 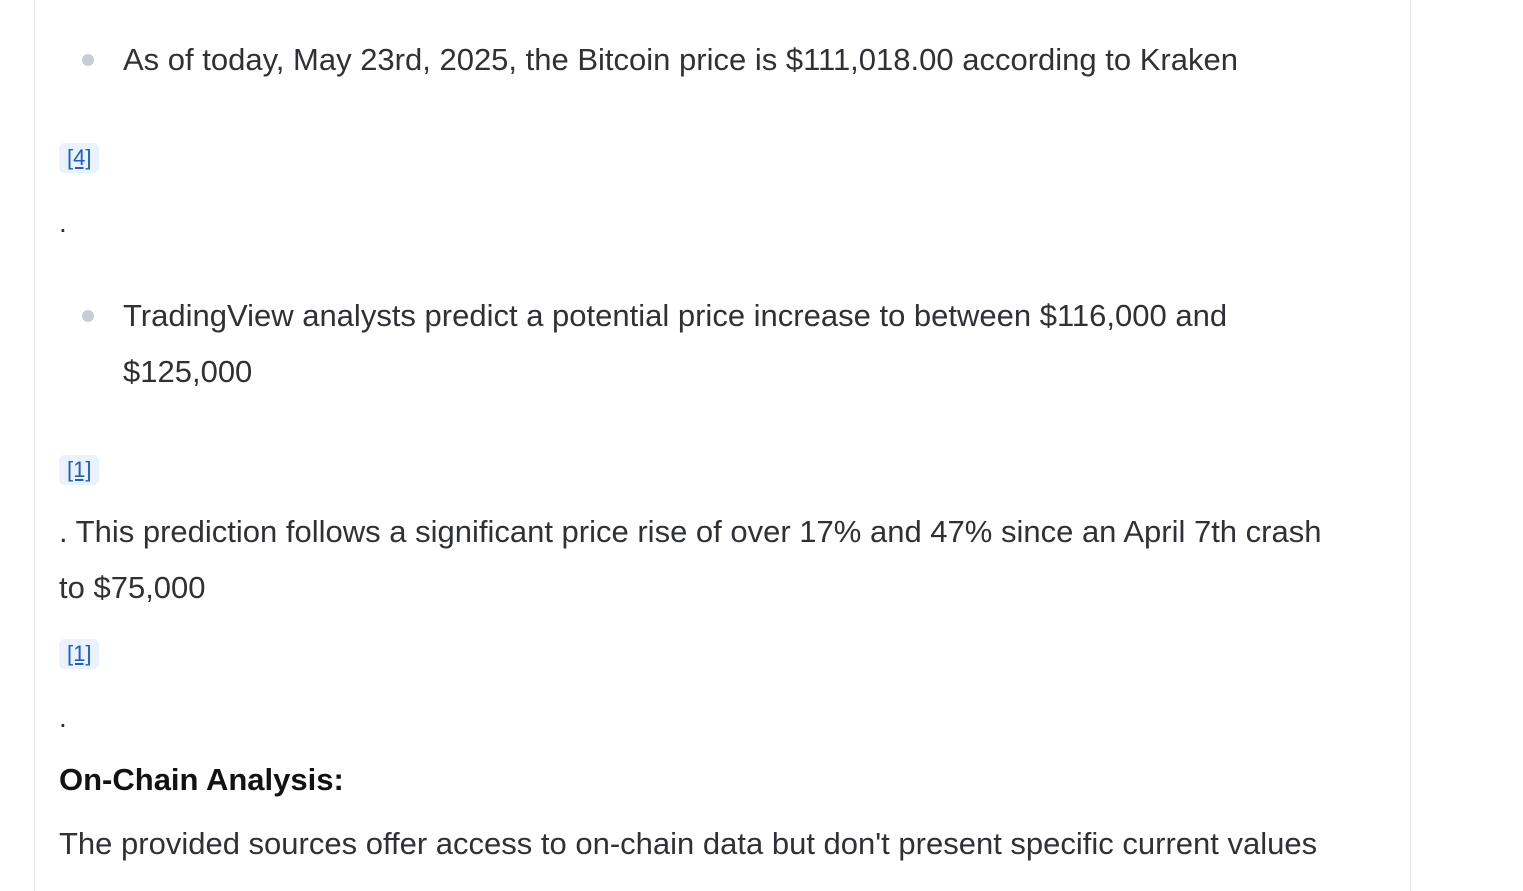 I want to click on bullet-text-prediction-line2: $125,000, so click(x=188, y=371).